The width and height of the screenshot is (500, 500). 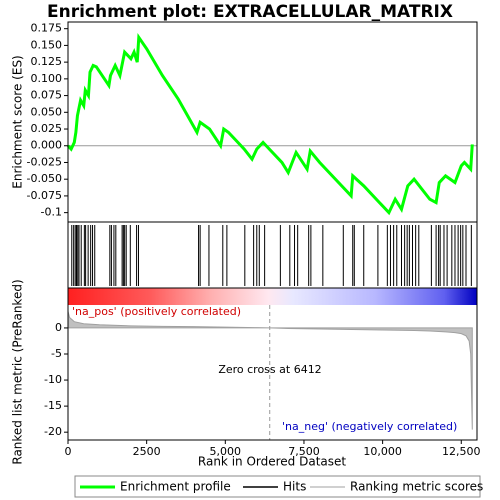 I want to click on y-tick-label: 0.150, so click(x=47, y=44).